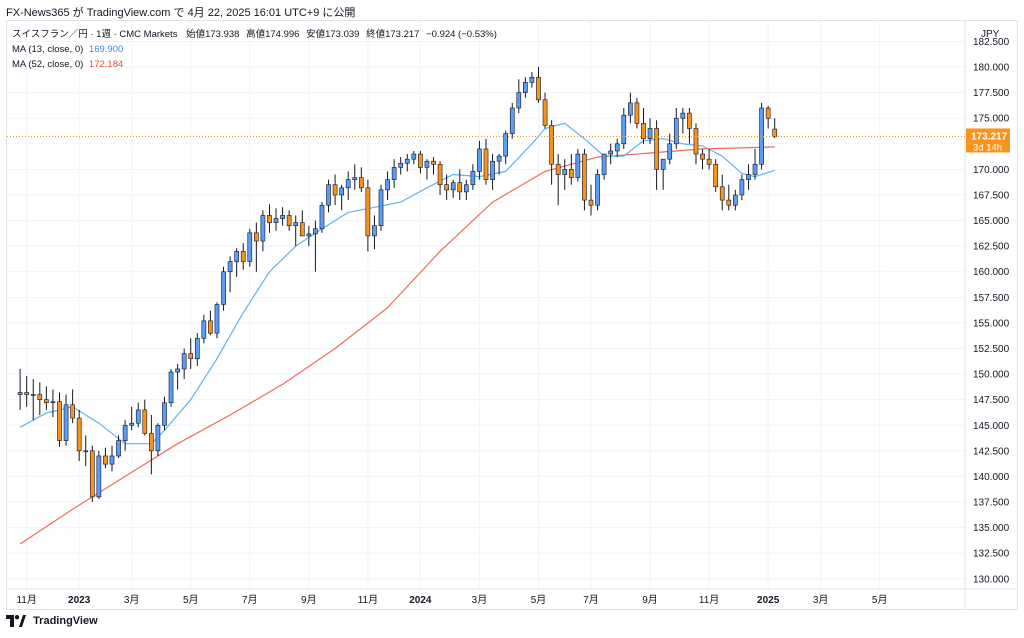 The width and height of the screenshot is (1024, 638). Describe the element at coordinates (254, 49) in the screenshot. I see `legend-ma13-row: MA (13, close, 0) 169.900` at that location.